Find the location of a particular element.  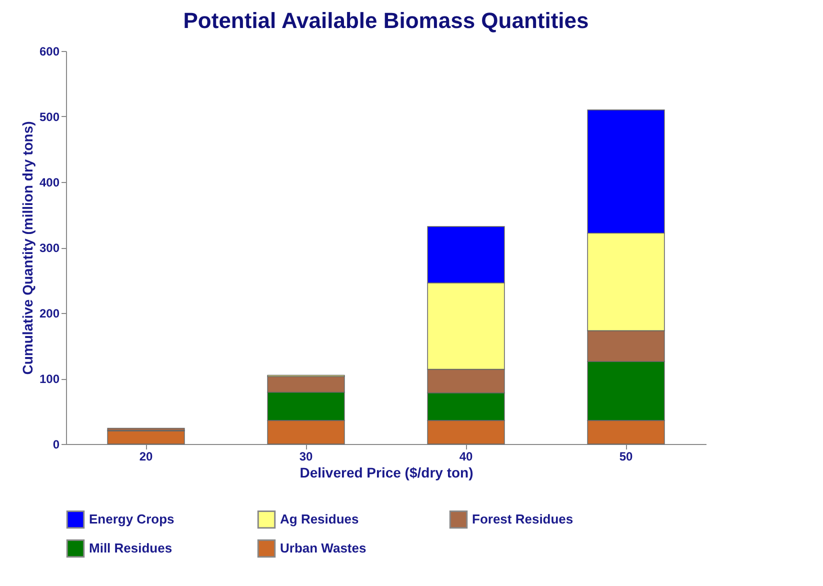

x-axis-title: Delivered Price ($/dry ton) is located at coordinates (387, 472).